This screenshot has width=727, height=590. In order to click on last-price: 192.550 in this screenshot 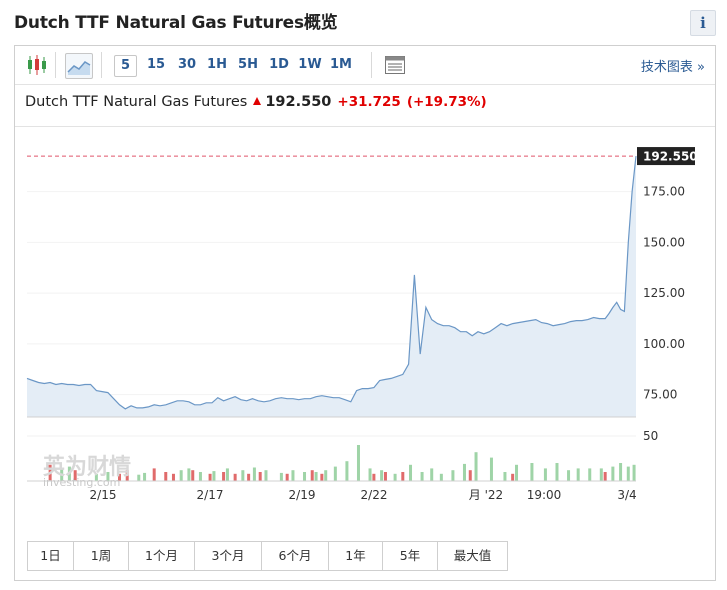, I will do `click(298, 102)`.